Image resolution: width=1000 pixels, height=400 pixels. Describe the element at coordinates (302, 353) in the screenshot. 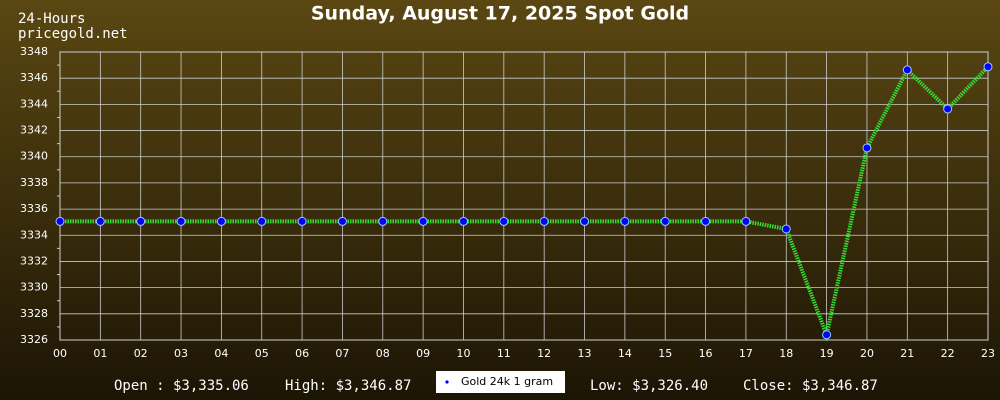

I see `x-tick-label: 06` at that location.